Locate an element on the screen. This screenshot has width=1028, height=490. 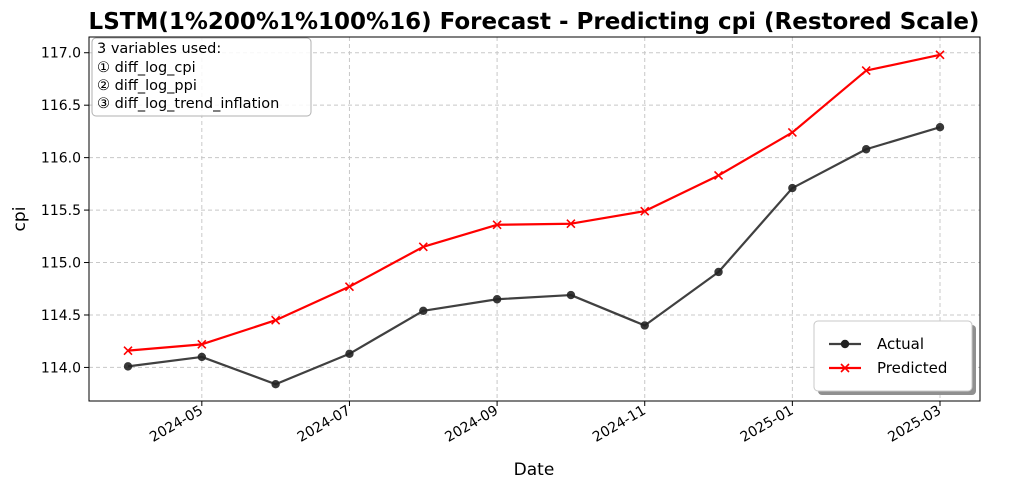
y-axis-ticks: 114.0 114.5 115.0 115.5 116.0 116.5 117.0 is located at coordinates (65, 211).